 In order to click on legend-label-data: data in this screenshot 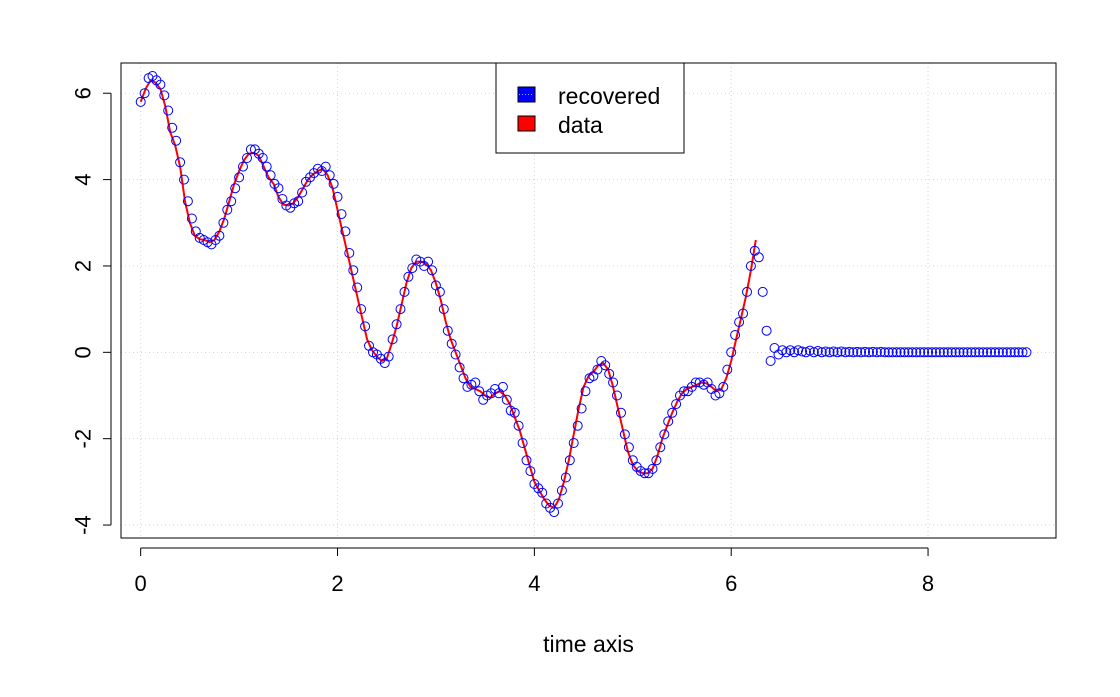, I will do `click(580, 125)`.